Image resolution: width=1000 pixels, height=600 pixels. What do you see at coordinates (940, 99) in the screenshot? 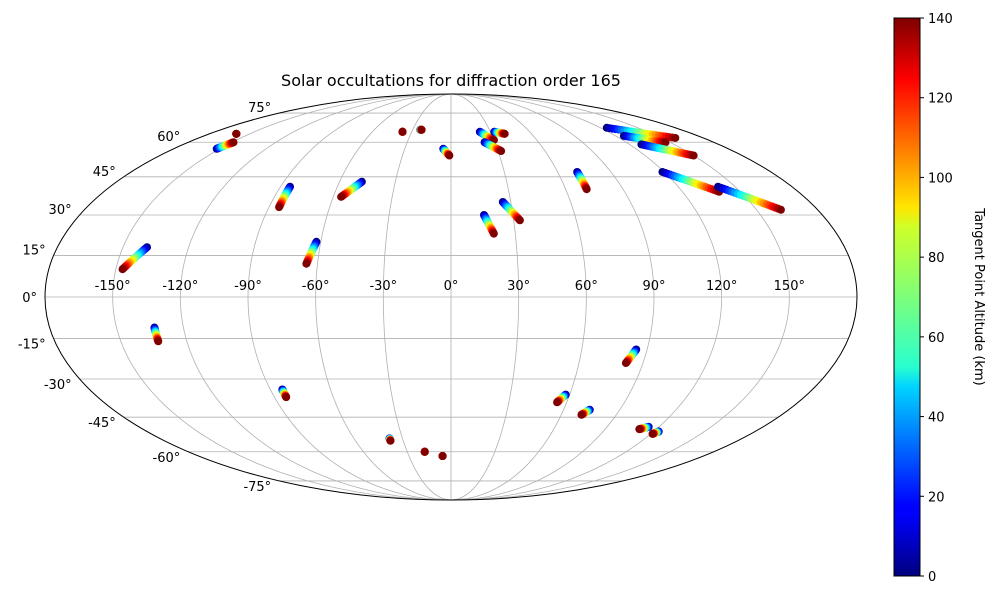
I see `colorbar-tick-label: 120` at bounding box center [940, 99].